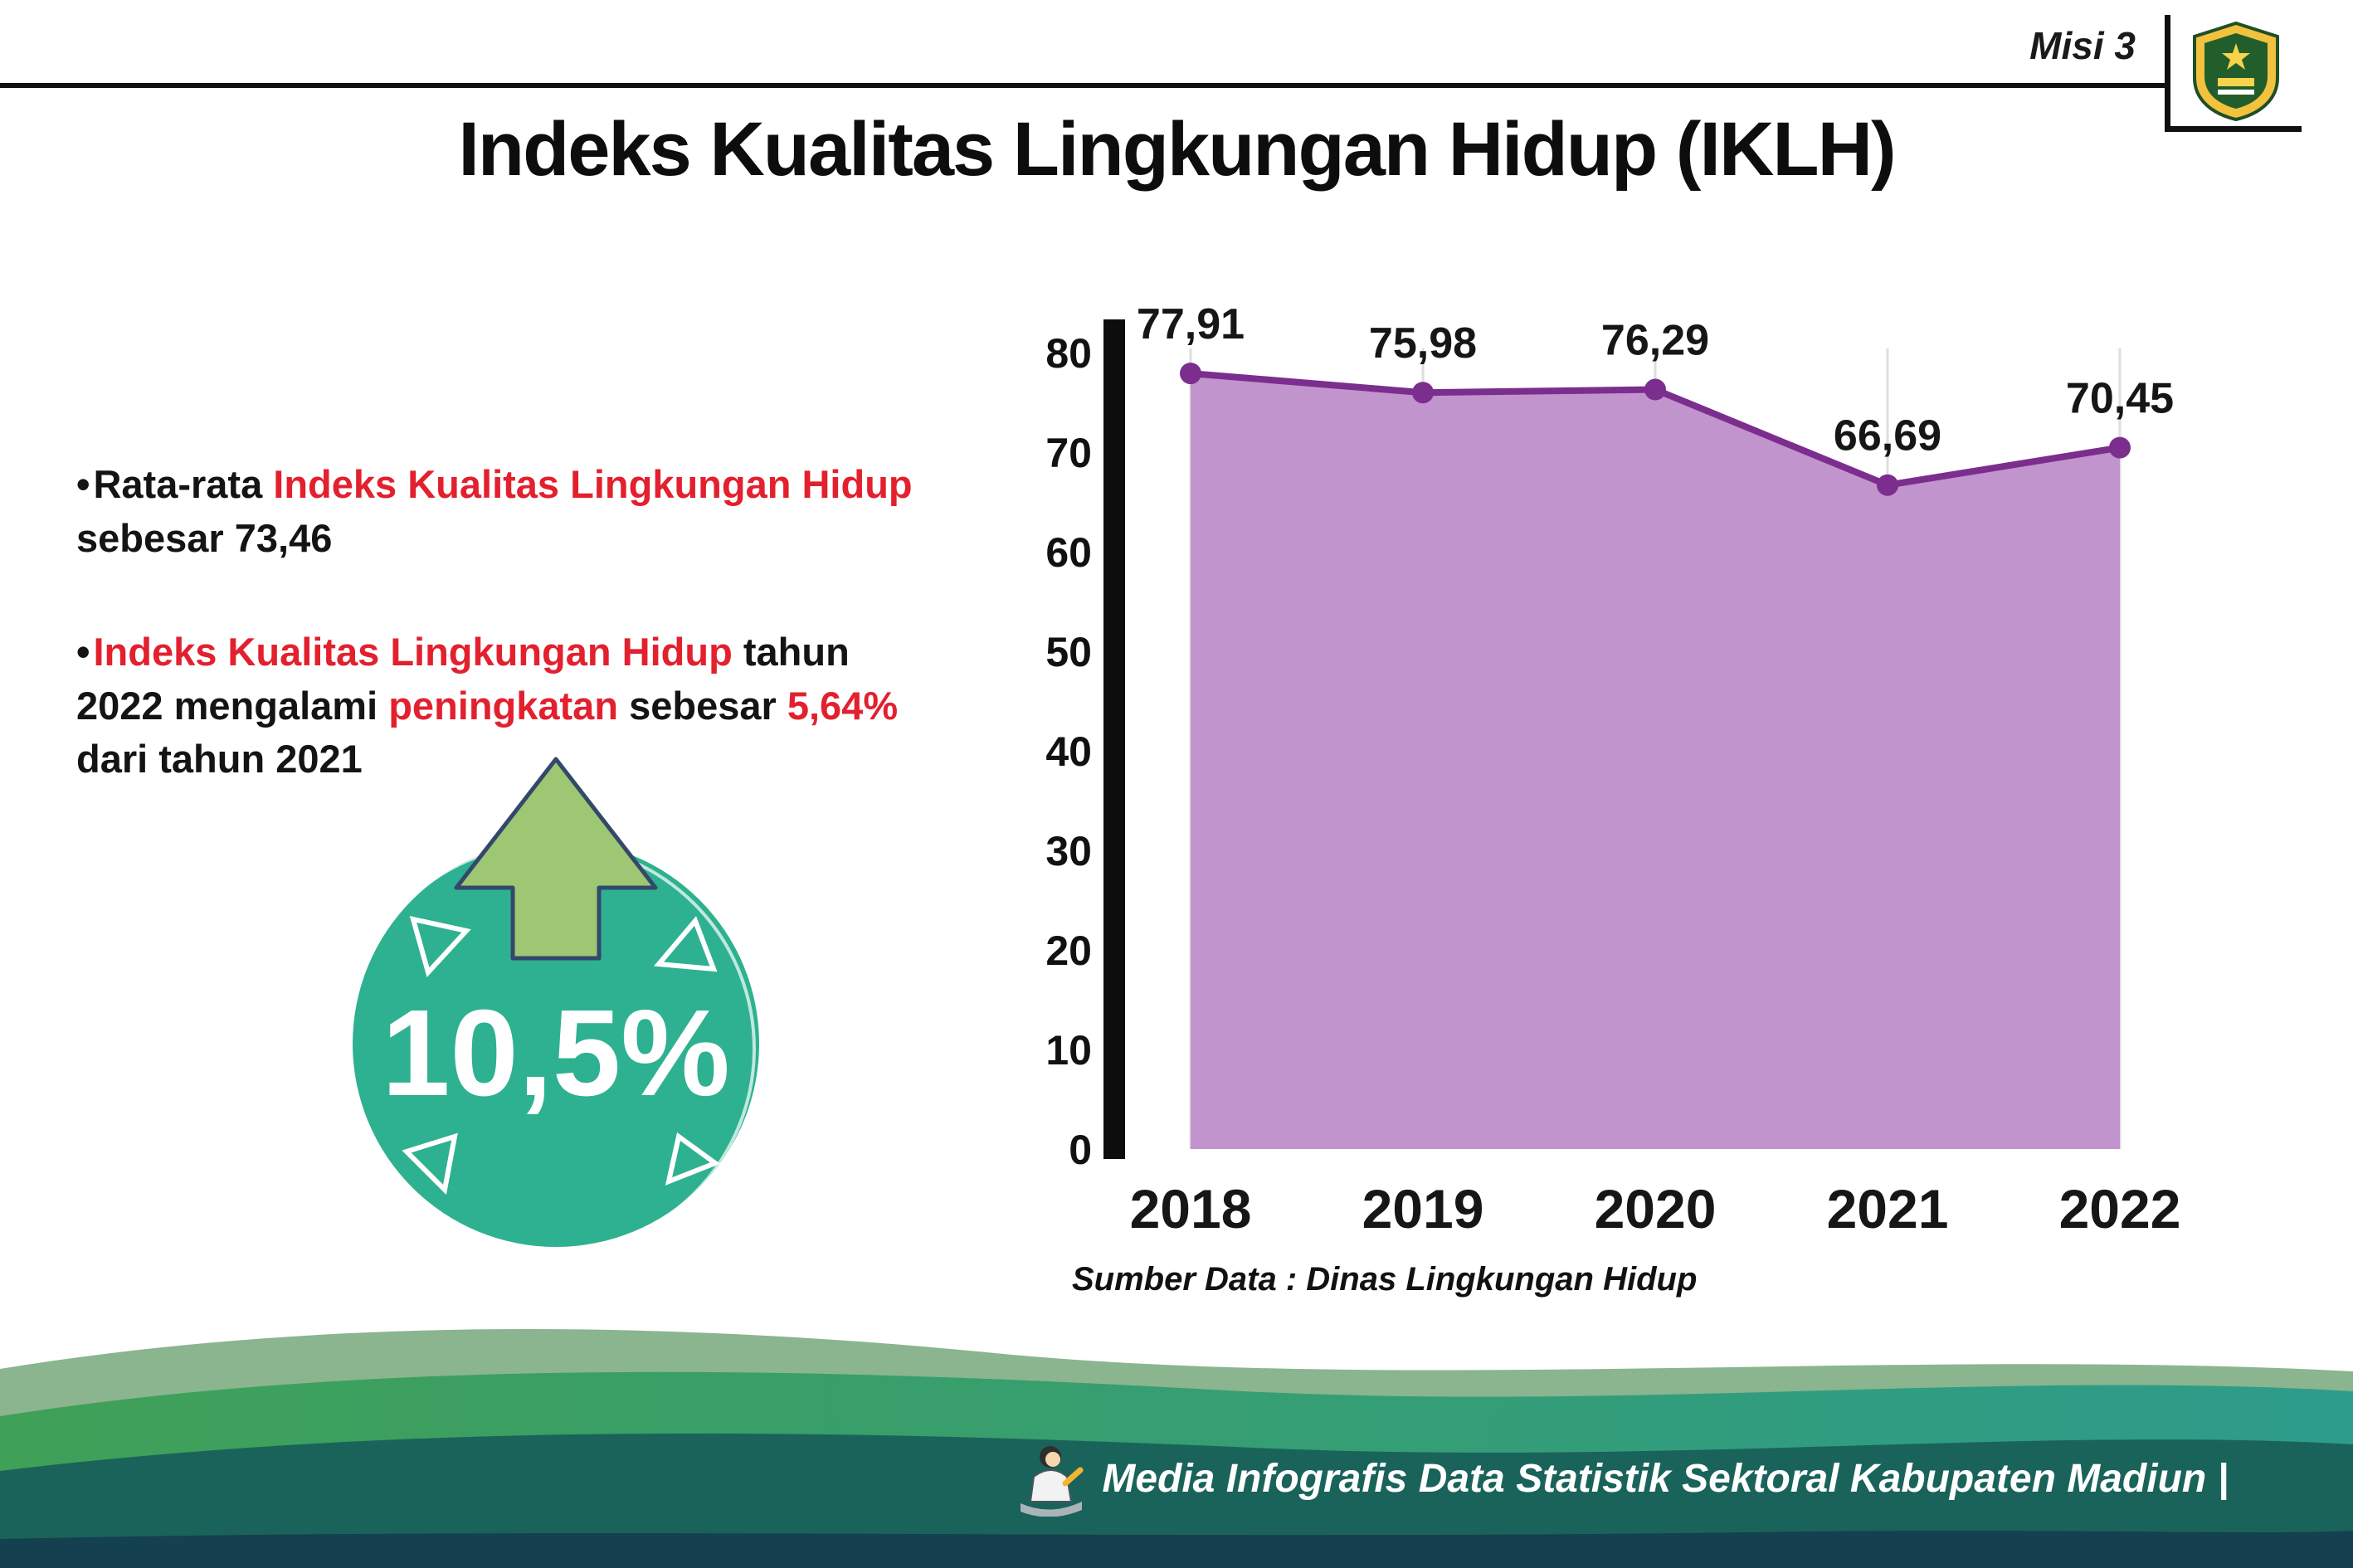 This screenshot has height=1568, width=2353. I want to click on mascot-icon, so click(1052, 1481).